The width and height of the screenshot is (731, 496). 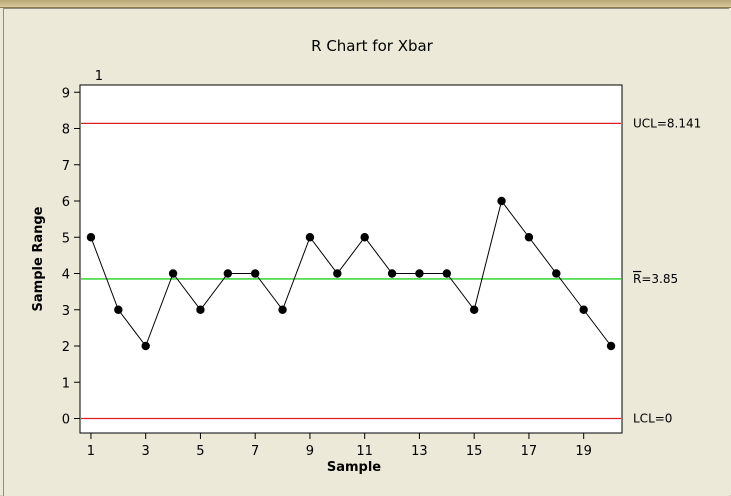 I want to click on y-tick-label: 9, so click(x=66, y=93).